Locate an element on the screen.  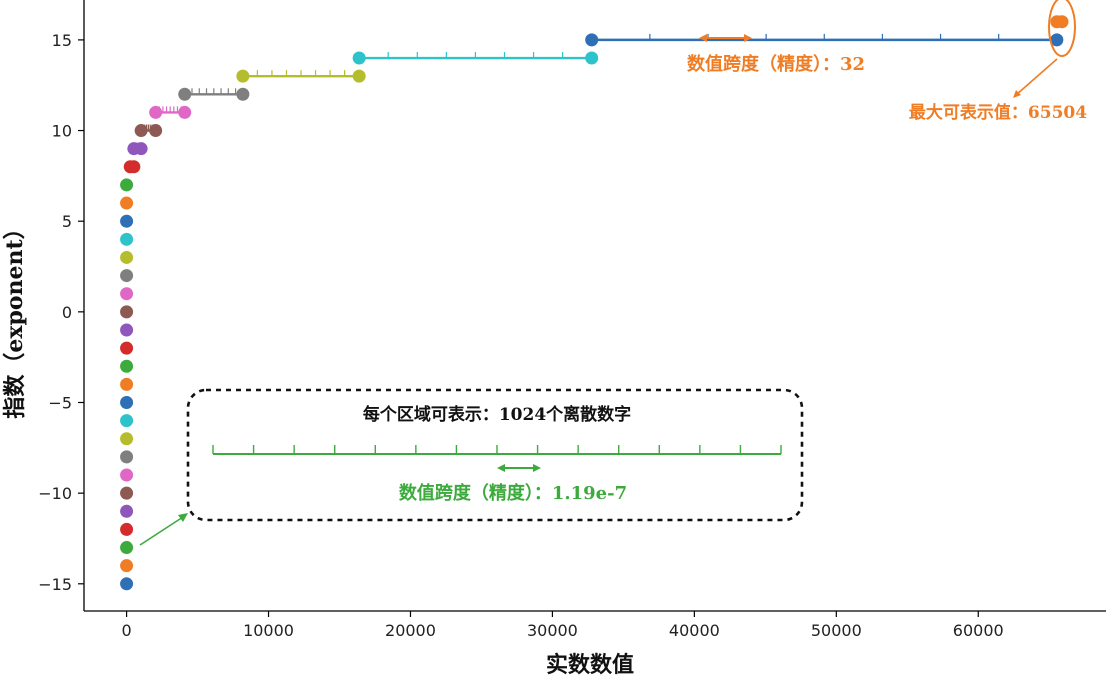
top-span-arrowhead-left is located at coordinates (703, 38).